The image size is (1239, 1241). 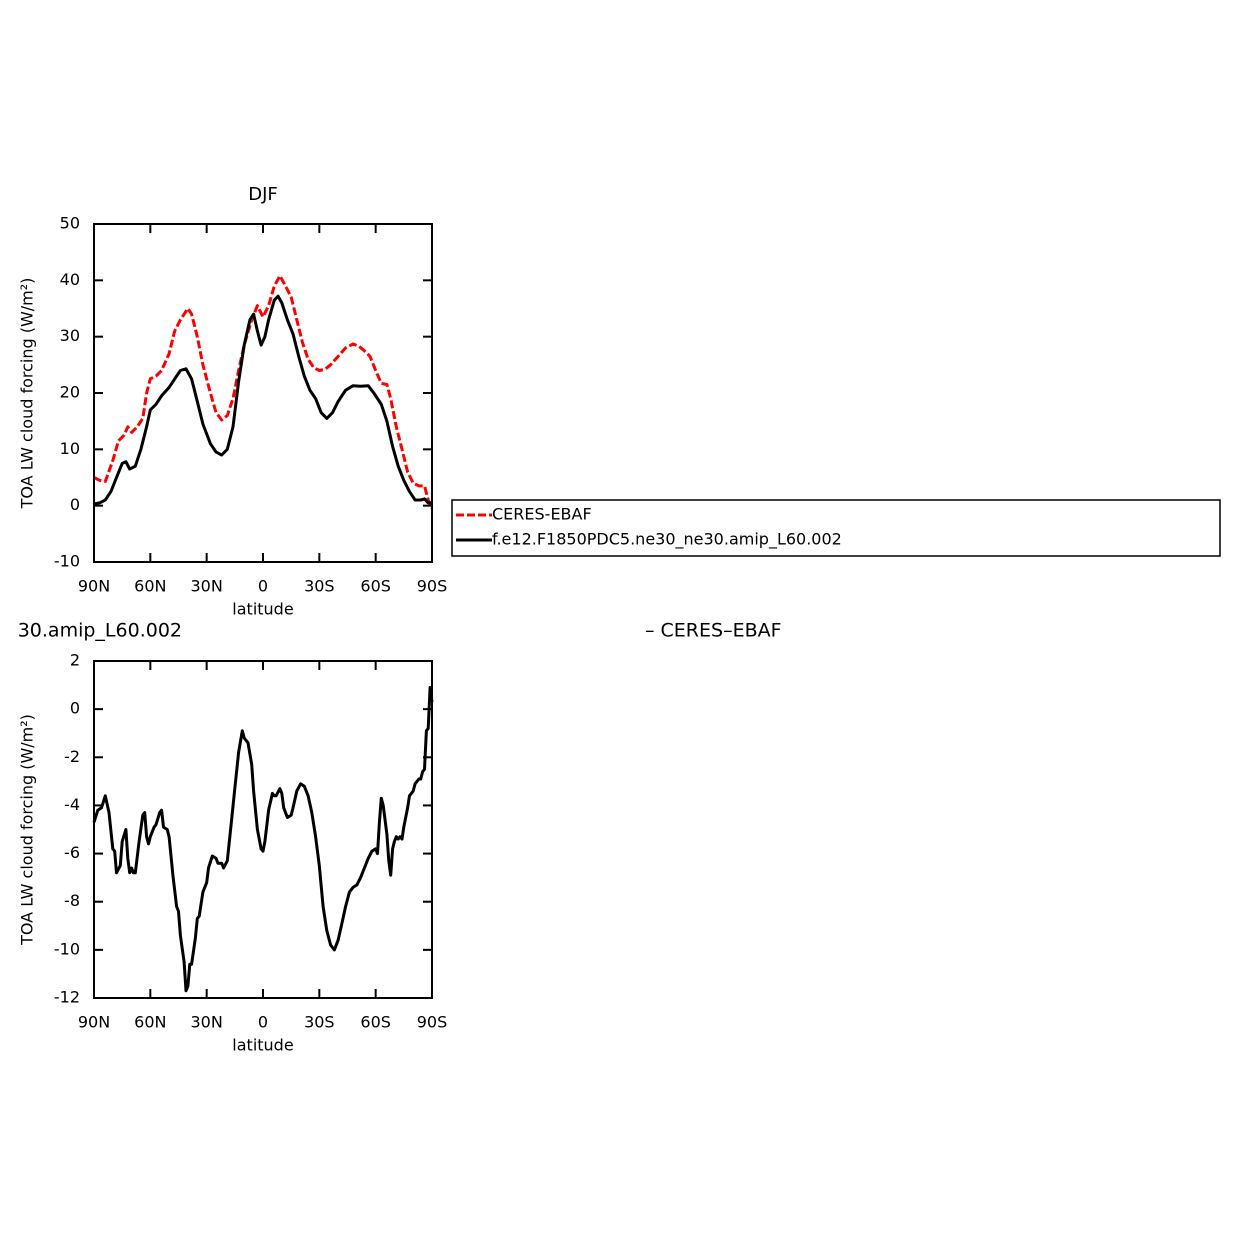 I want to click on plot-frame, so click(x=263, y=393).